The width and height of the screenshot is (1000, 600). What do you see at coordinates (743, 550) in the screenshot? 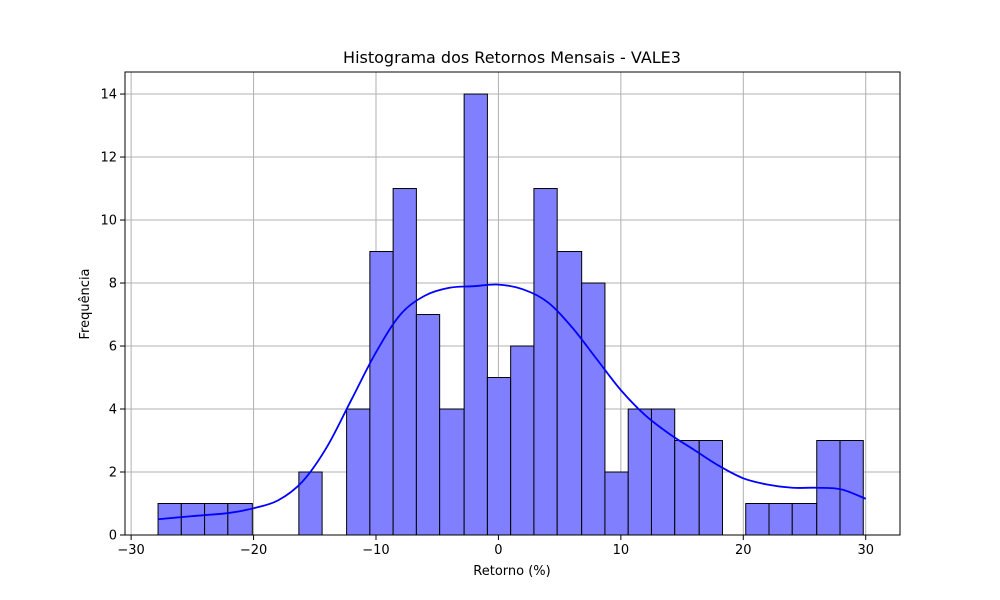
I see `x-tick-label: 20` at bounding box center [743, 550].